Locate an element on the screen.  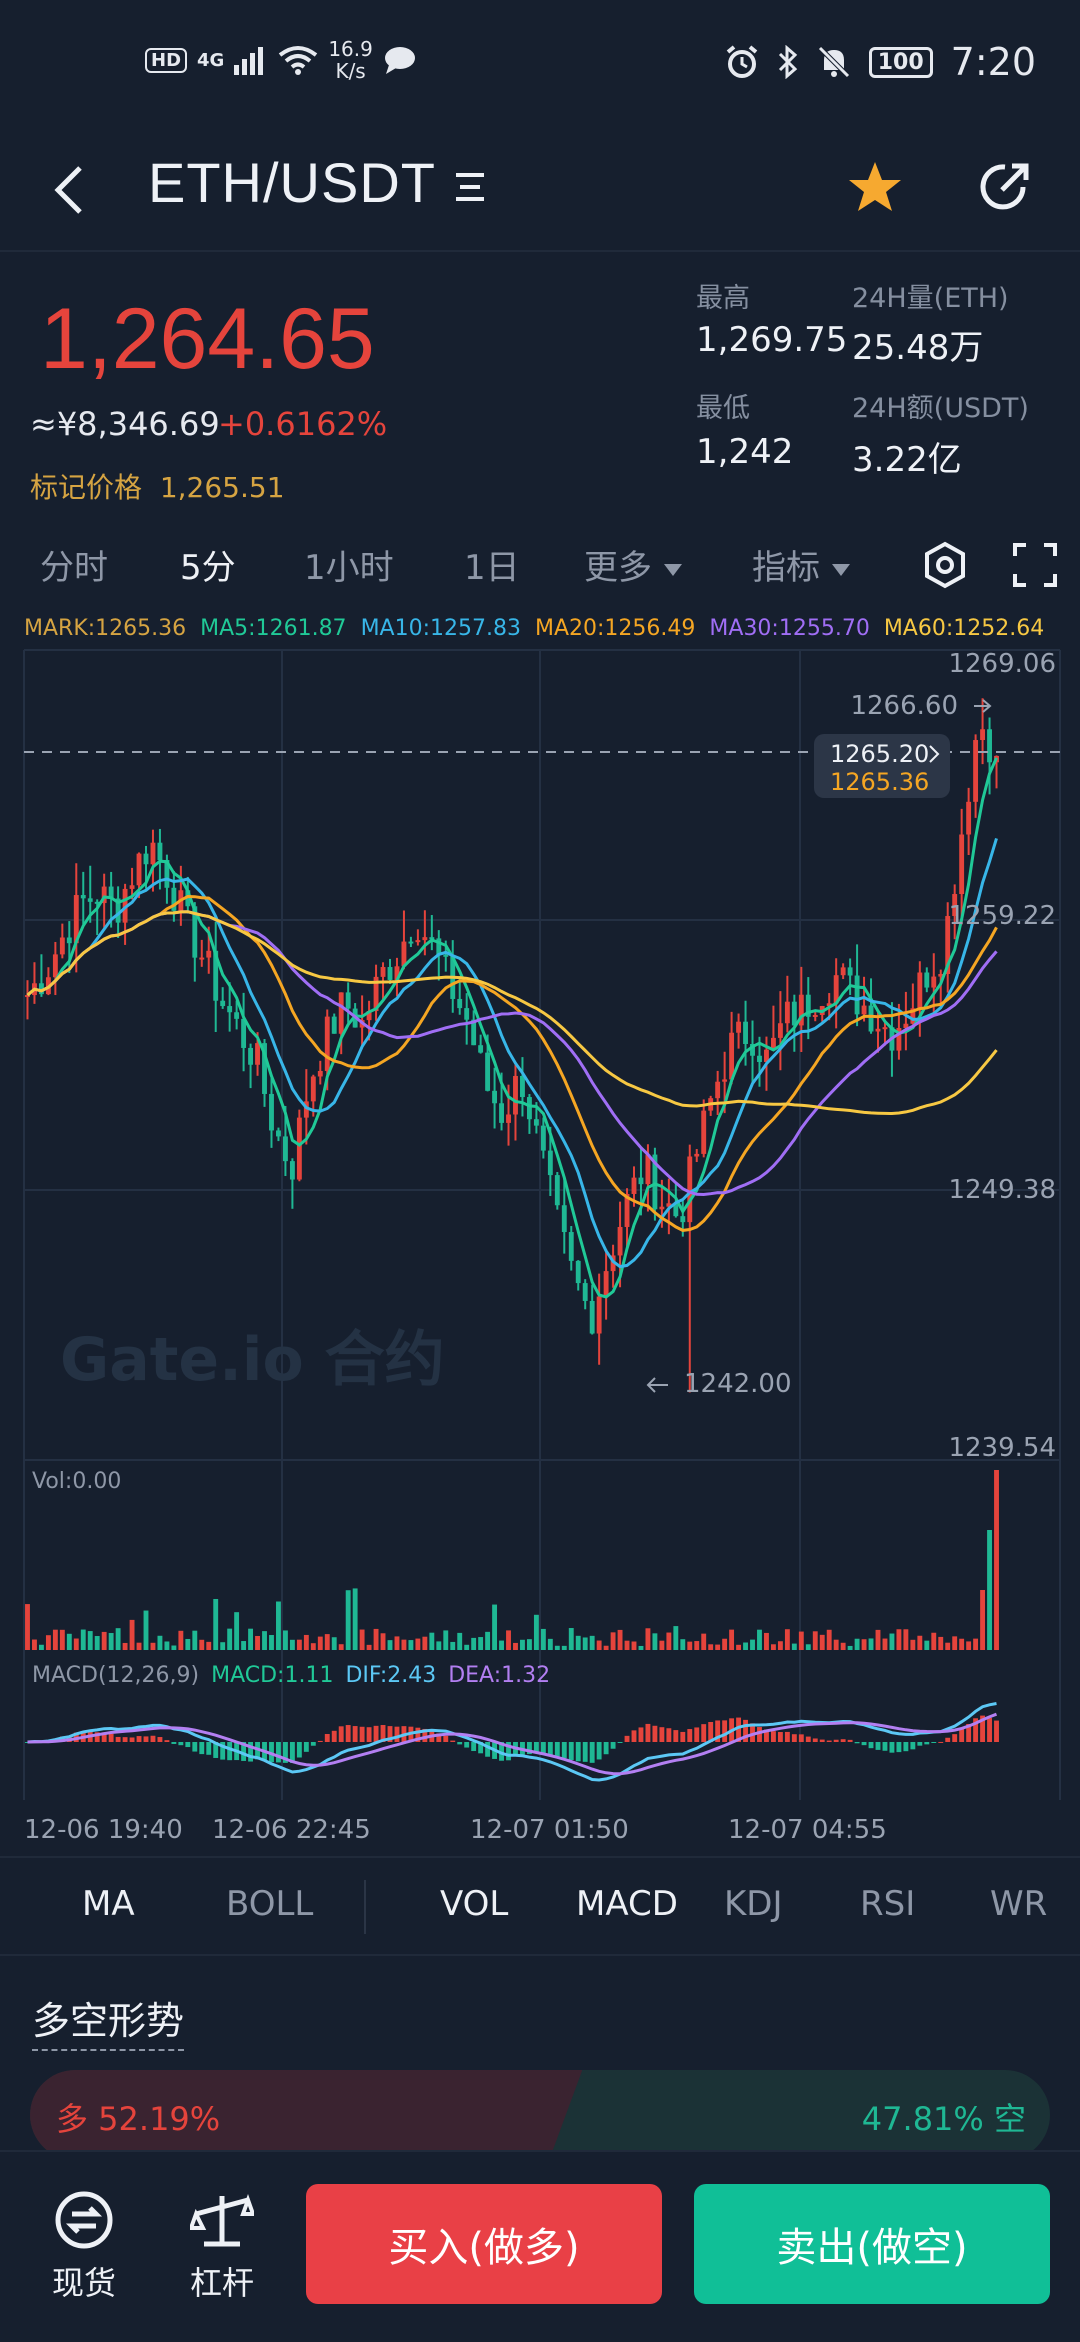
back-arrow-icon is located at coordinates (70, 188).